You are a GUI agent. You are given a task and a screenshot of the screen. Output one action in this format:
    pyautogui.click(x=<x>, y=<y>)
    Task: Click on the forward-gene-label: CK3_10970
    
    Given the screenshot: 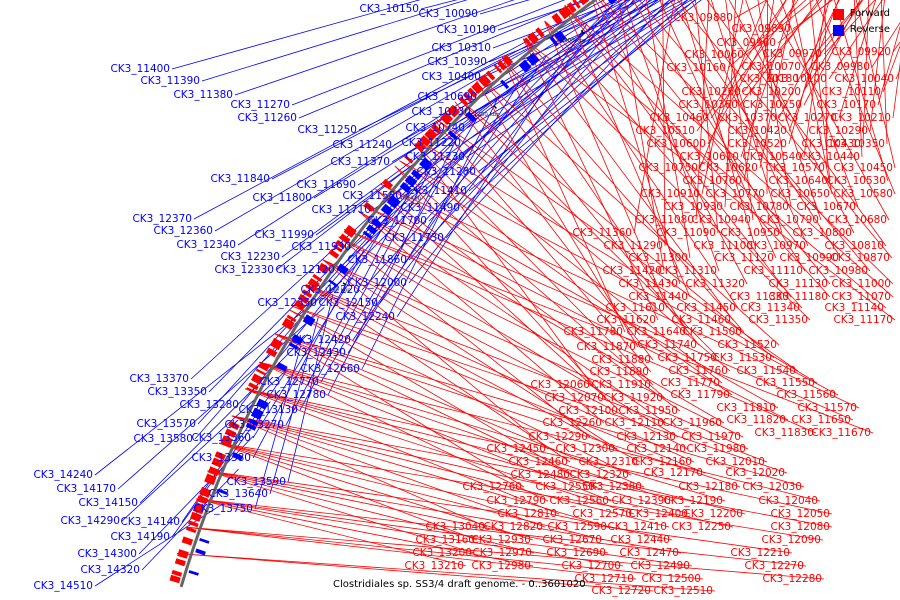 What is the action you would take?
    pyautogui.click(x=776, y=246)
    